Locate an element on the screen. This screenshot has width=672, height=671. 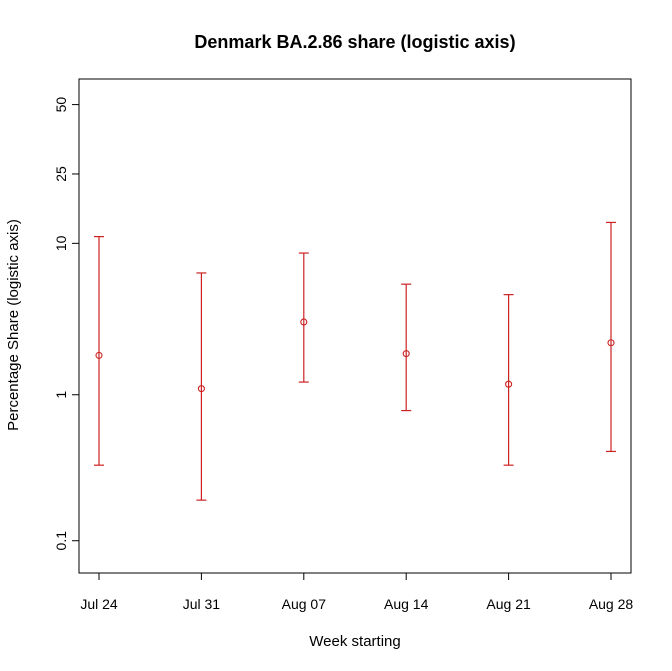
x-axis: Jul 24 Jul 31 Aug 07 Aug 14 Aug 21 Aug 28 is located at coordinates (356, 592).